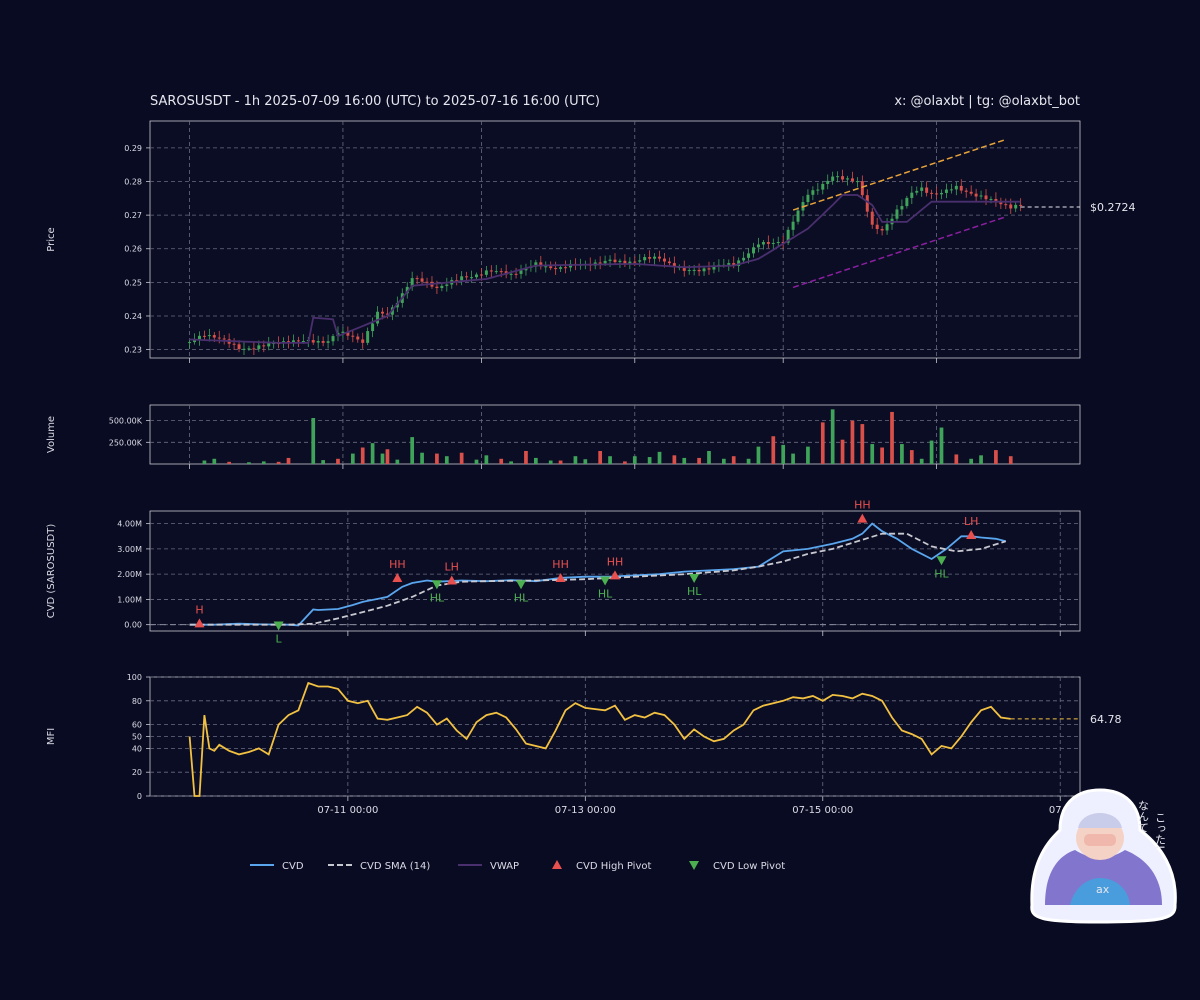 This screenshot has height=1000, width=1200. What do you see at coordinates (971, 521) in the screenshot?
I see `cvd-high-pivot-label: LH` at bounding box center [971, 521].